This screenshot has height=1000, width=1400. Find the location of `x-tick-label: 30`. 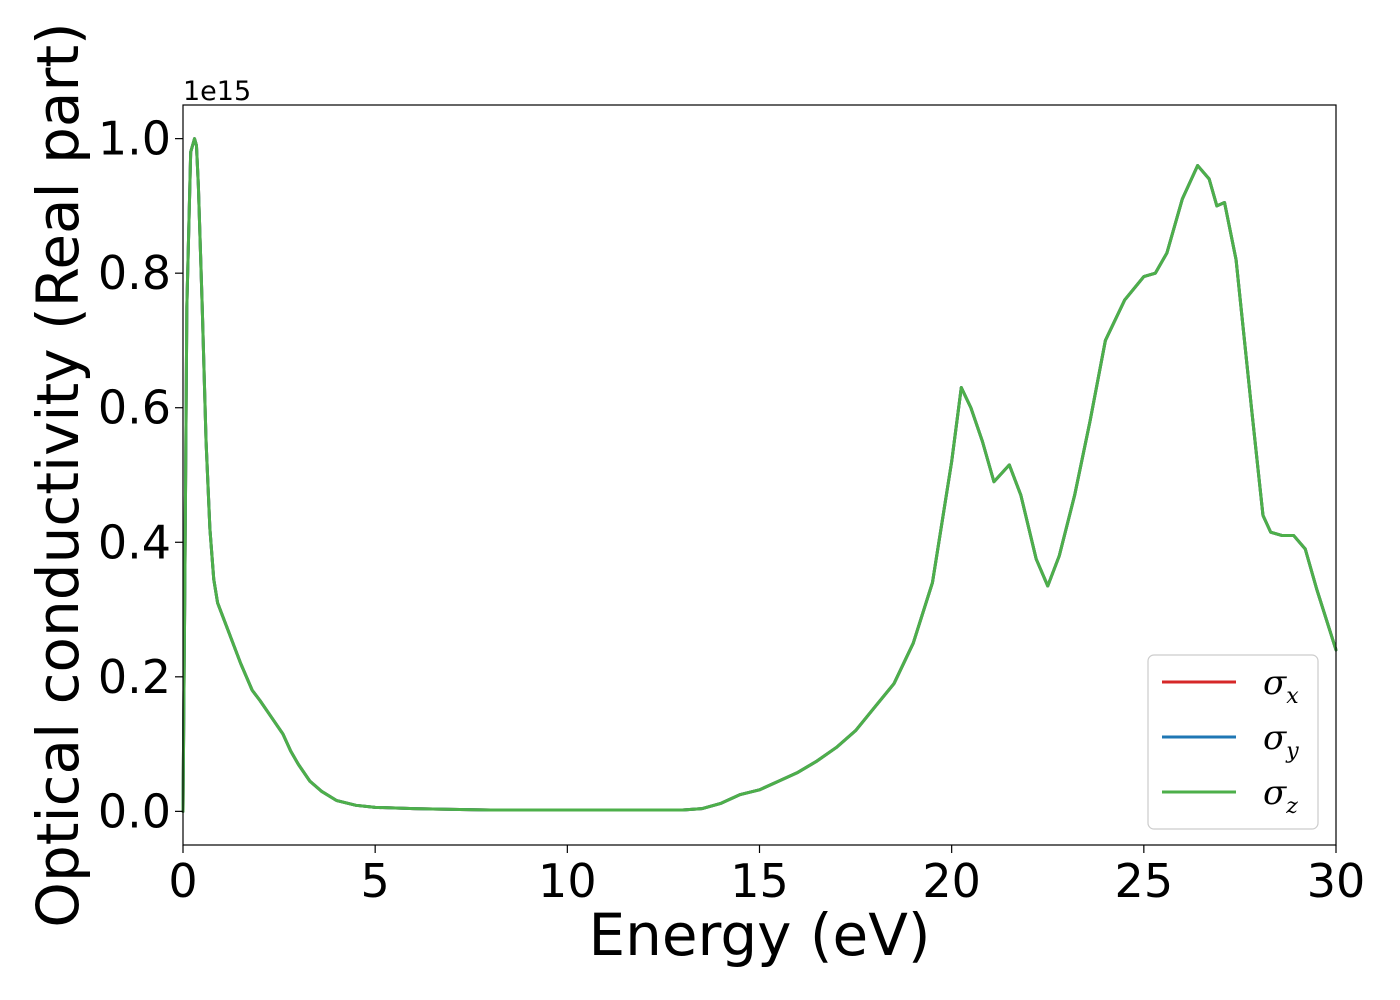

x-tick-label: 30 is located at coordinates (1336, 881).